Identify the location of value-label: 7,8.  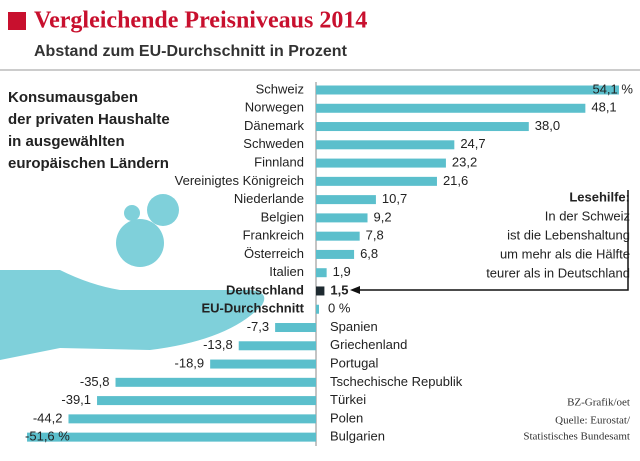
(375, 235).